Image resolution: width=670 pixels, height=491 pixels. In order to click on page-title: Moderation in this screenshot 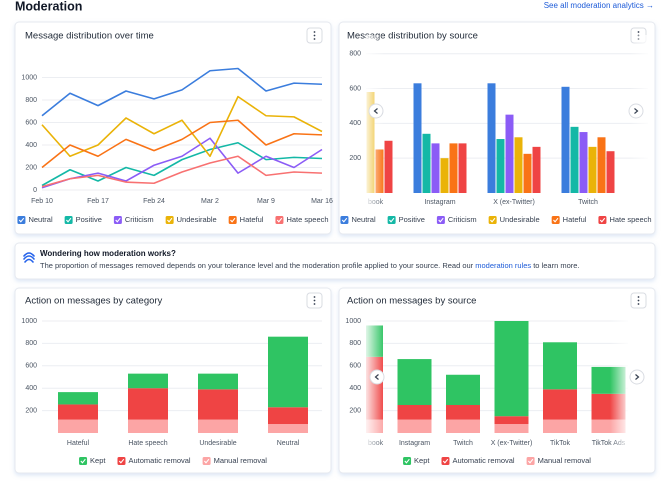, I will do `click(48, 6)`.